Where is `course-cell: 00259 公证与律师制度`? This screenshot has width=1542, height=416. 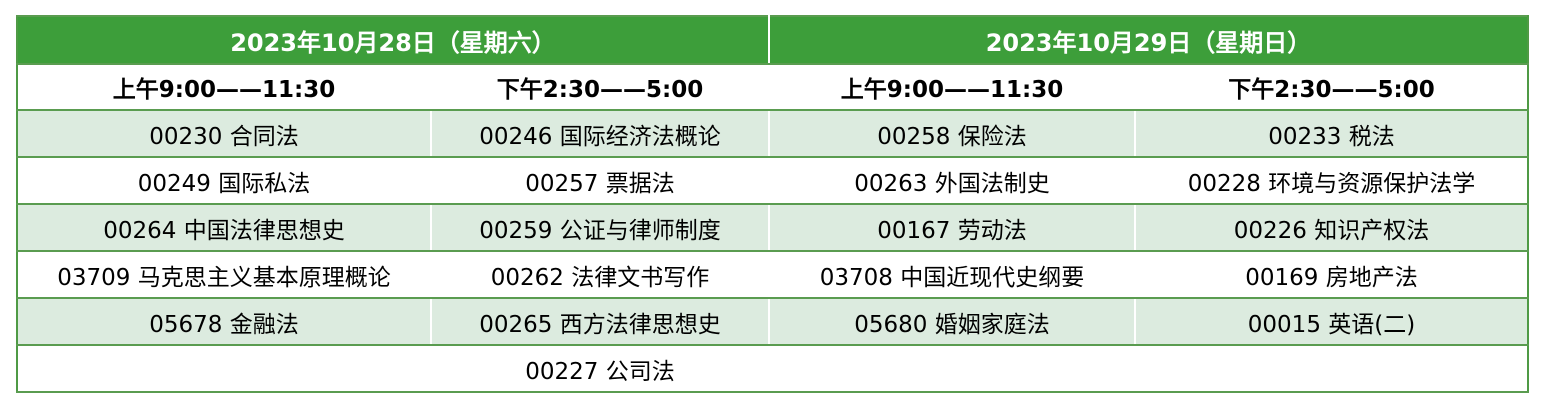 course-cell: 00259 公证与律师制度 is located at coordinates (600, 227).